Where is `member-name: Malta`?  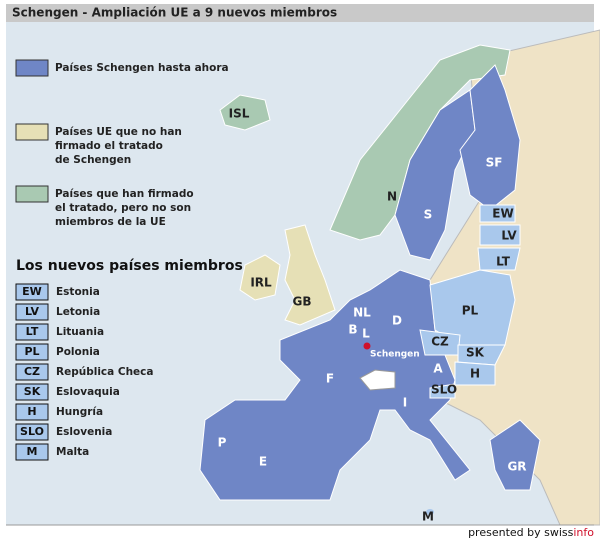
member-name: Malta is located at coordinates (72, 452).